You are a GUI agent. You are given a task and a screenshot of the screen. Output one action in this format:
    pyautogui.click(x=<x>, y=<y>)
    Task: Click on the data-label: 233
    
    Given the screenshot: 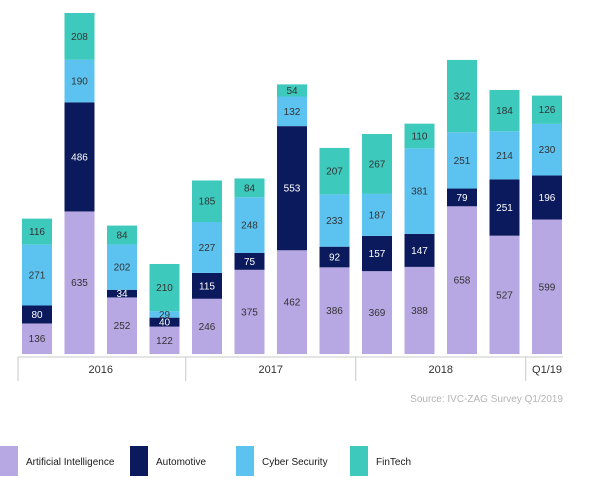 What is the action you would take?
    pyautogui.click(x=334, y=221)
    